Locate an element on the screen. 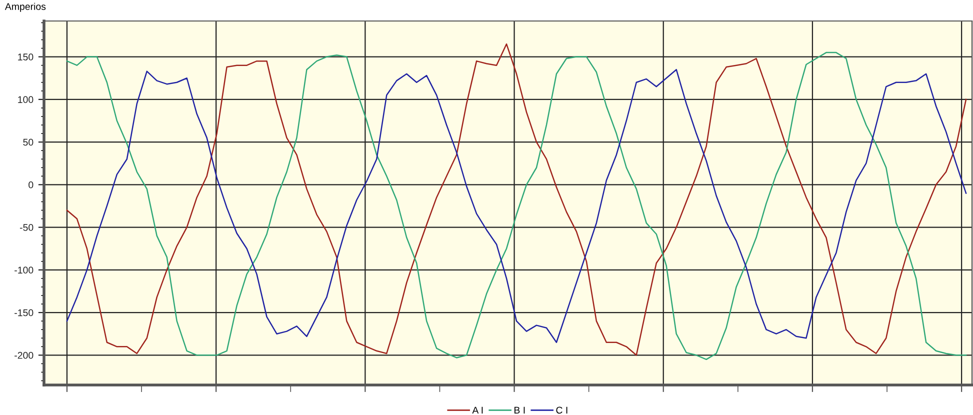 This screenshot has height=415, width=973. y-tick-label: 100 is located at coordinates (26, 100).